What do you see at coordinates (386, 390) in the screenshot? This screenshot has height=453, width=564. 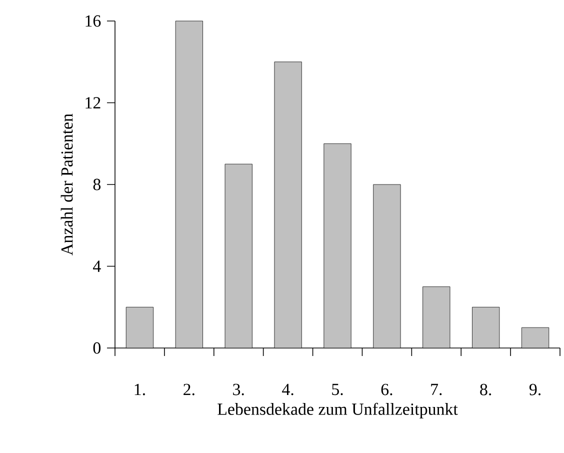 I see `x-tick-label: 6.` at bounding box center [386, 390].